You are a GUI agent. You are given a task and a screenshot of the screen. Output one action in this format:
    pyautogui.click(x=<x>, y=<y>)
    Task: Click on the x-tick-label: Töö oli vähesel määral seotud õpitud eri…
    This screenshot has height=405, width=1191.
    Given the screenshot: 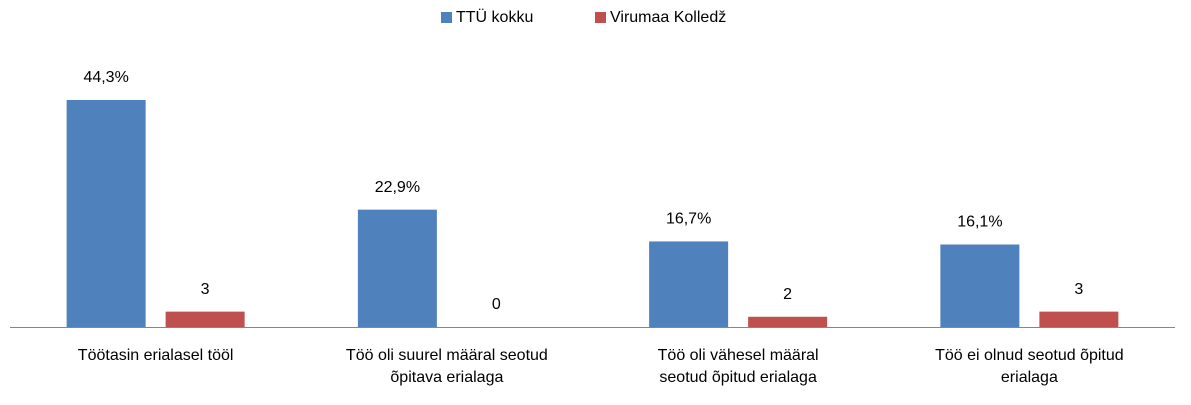 What is the action you would take?
    pyautogui.click(x=738, y=366)
    